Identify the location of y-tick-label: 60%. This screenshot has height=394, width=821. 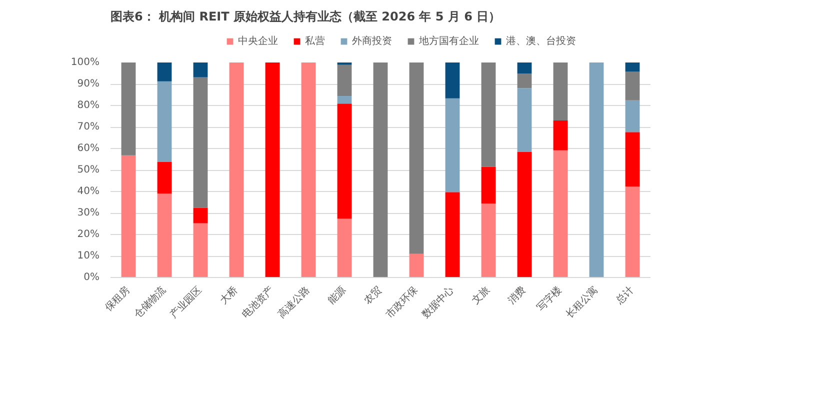
(88, 148).